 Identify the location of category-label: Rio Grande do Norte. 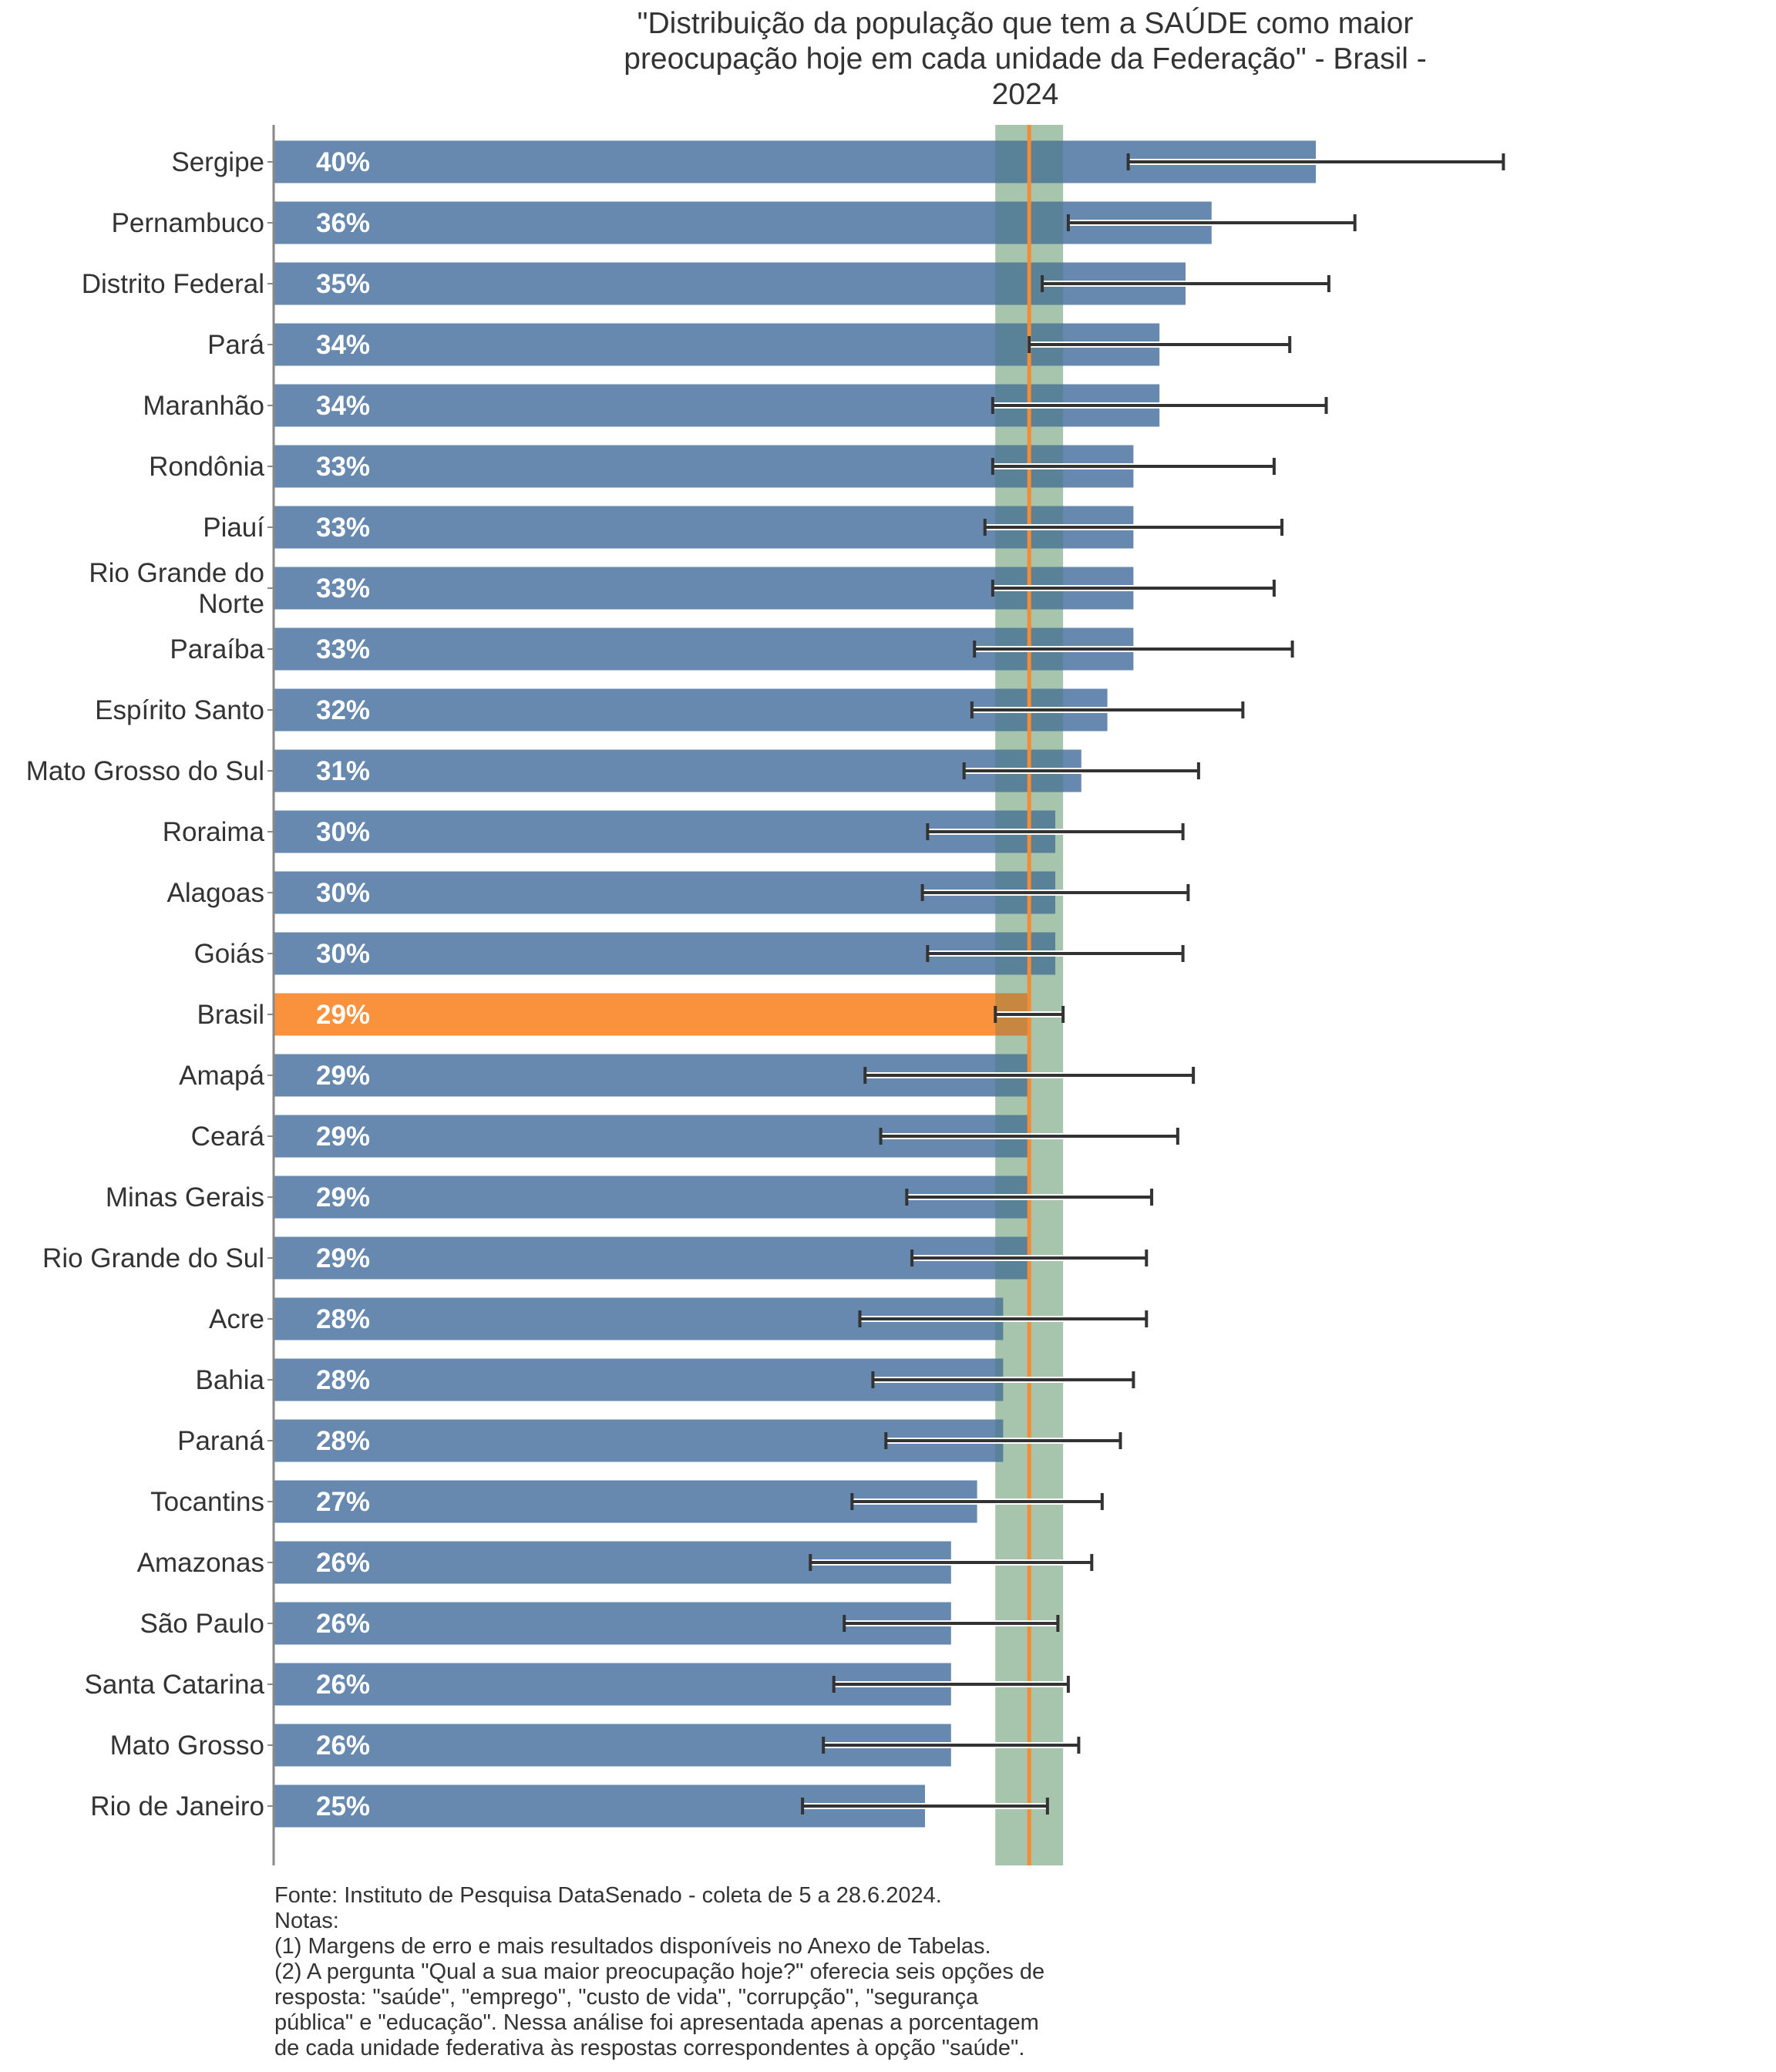
(177, 588).